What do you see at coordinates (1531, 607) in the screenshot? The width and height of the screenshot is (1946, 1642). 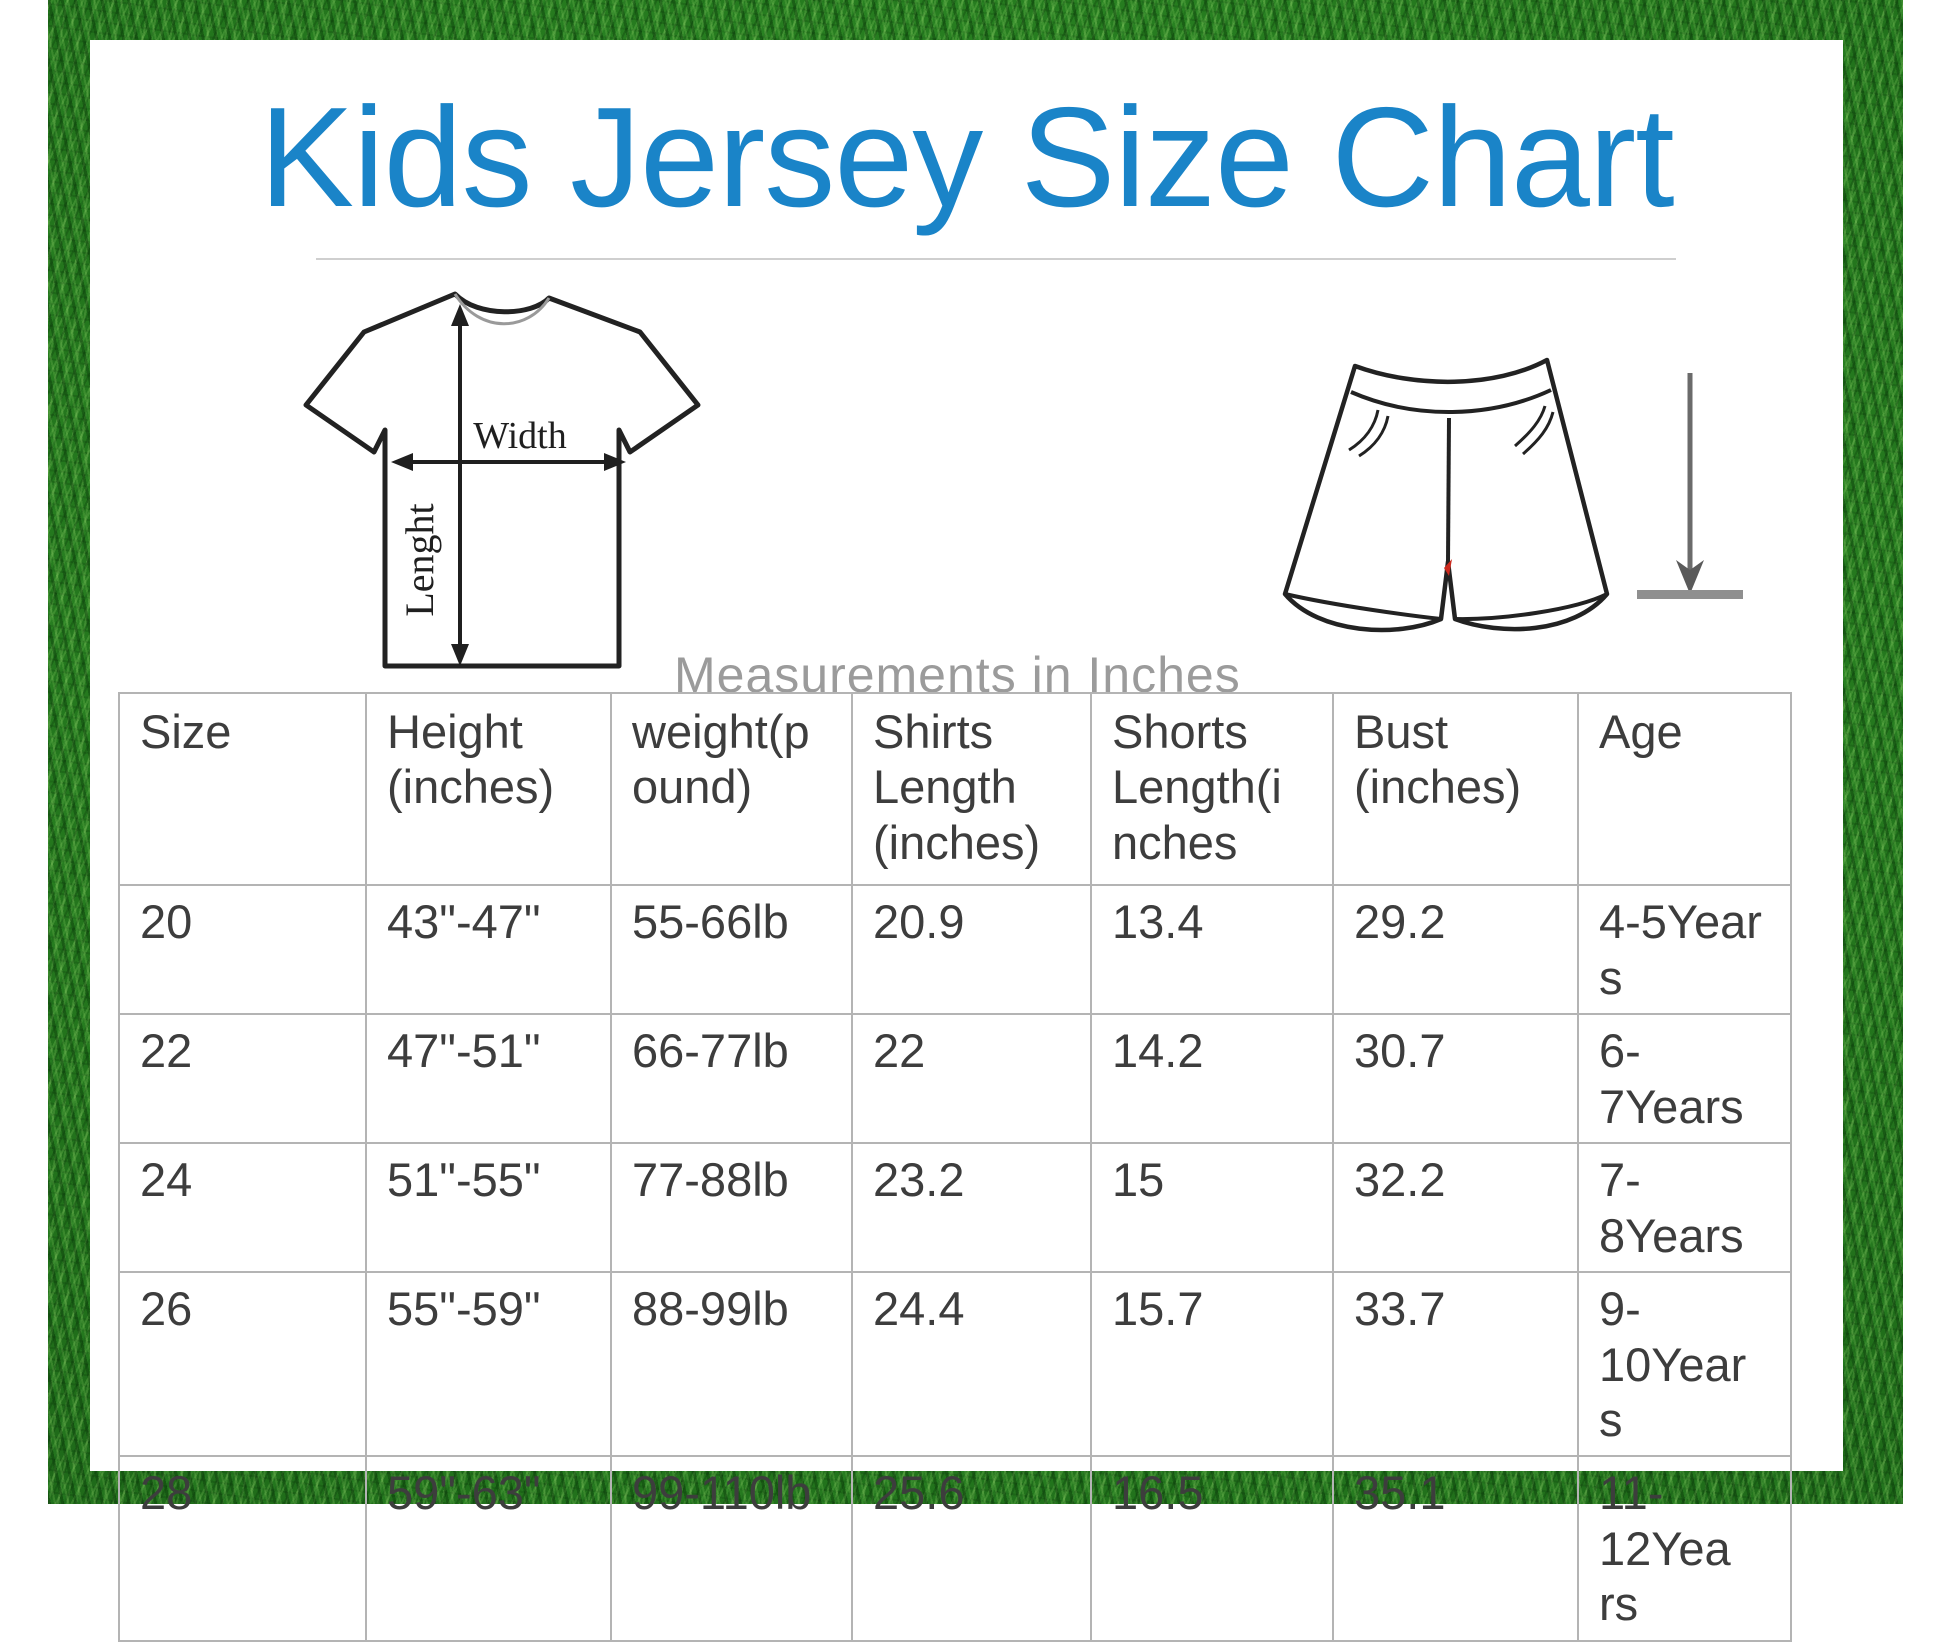 I see `right-hem-line` at bounding box center [1531, 607].